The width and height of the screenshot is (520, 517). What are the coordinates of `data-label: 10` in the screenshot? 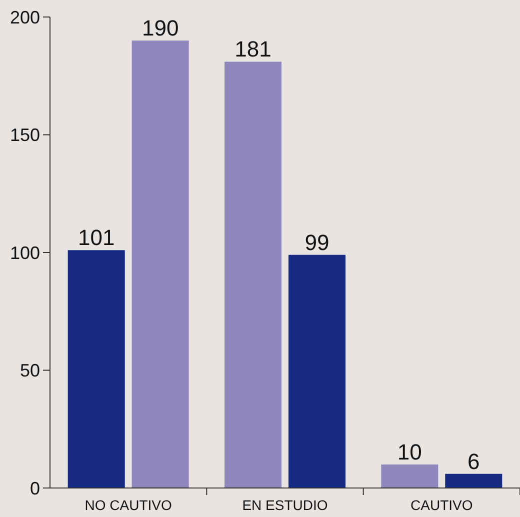 It's located at (409, 451).